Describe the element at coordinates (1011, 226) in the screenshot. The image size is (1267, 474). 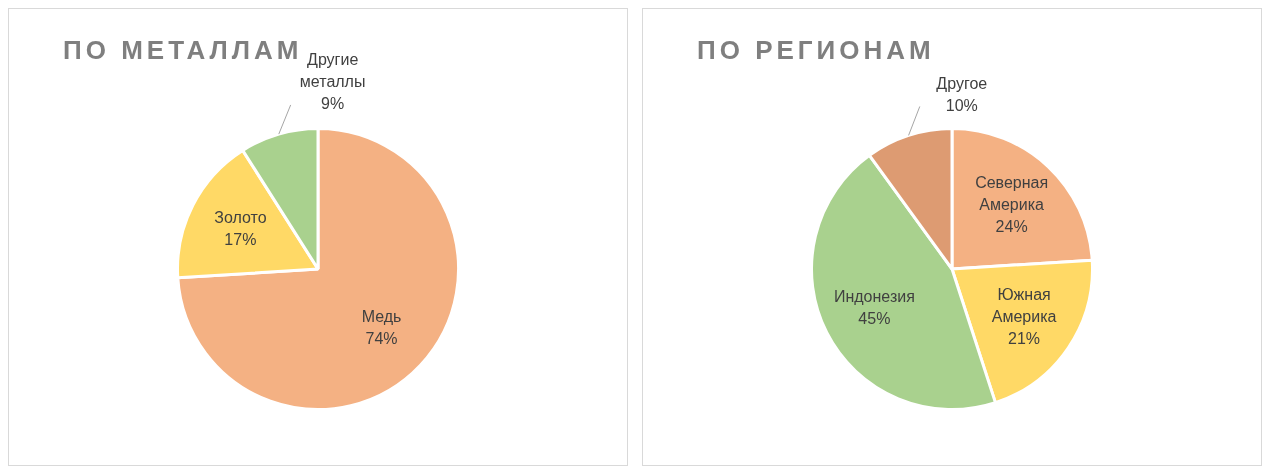
I see `data-label: 24%` at that location.